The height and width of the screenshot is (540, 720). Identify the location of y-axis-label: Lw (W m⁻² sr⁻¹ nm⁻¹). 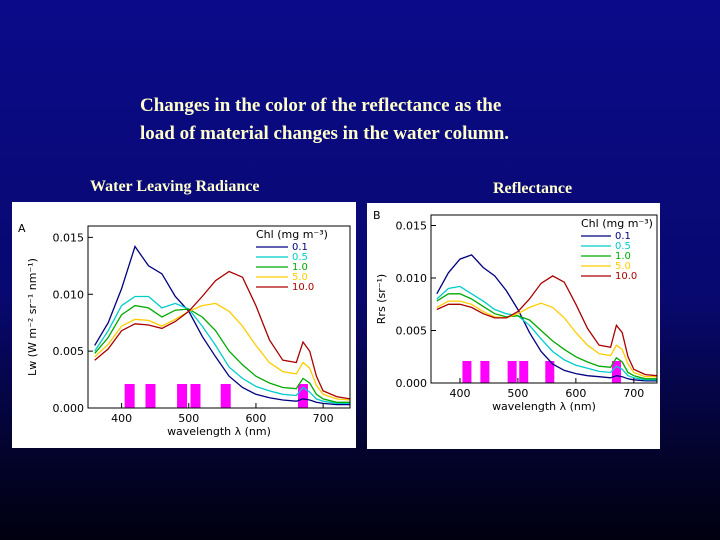
(32, 317).